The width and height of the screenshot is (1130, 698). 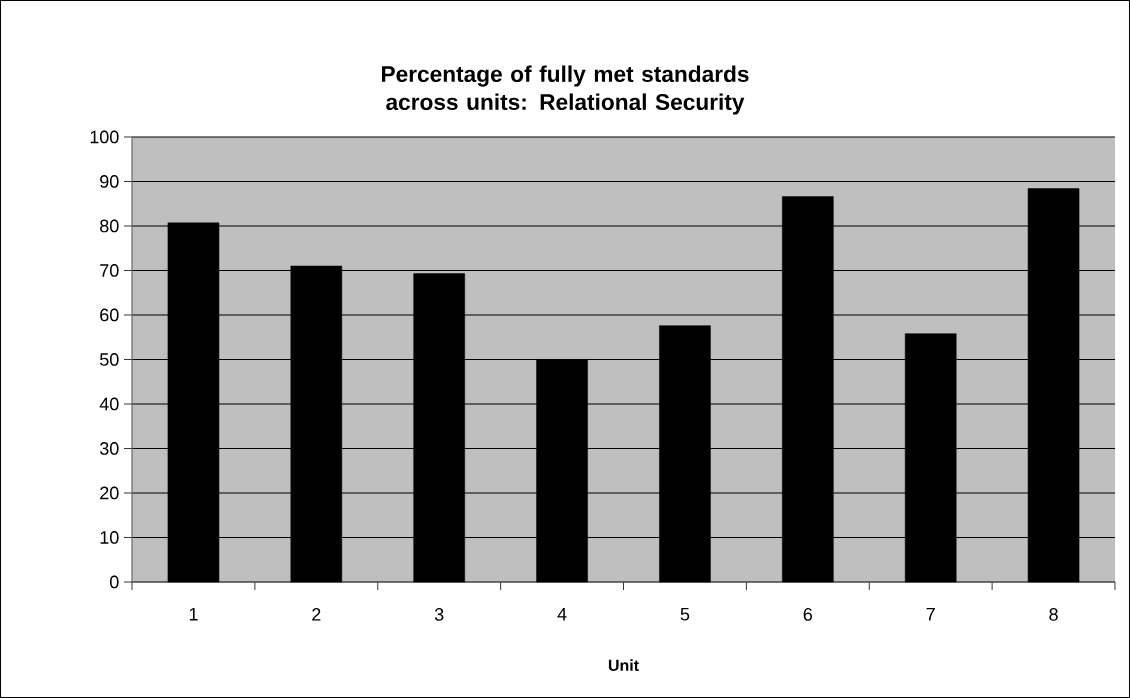 What do you see at coordinates (930, 614) in the screenshot?
I see `x-tick-label: 7` at bounding box center [930, 614].